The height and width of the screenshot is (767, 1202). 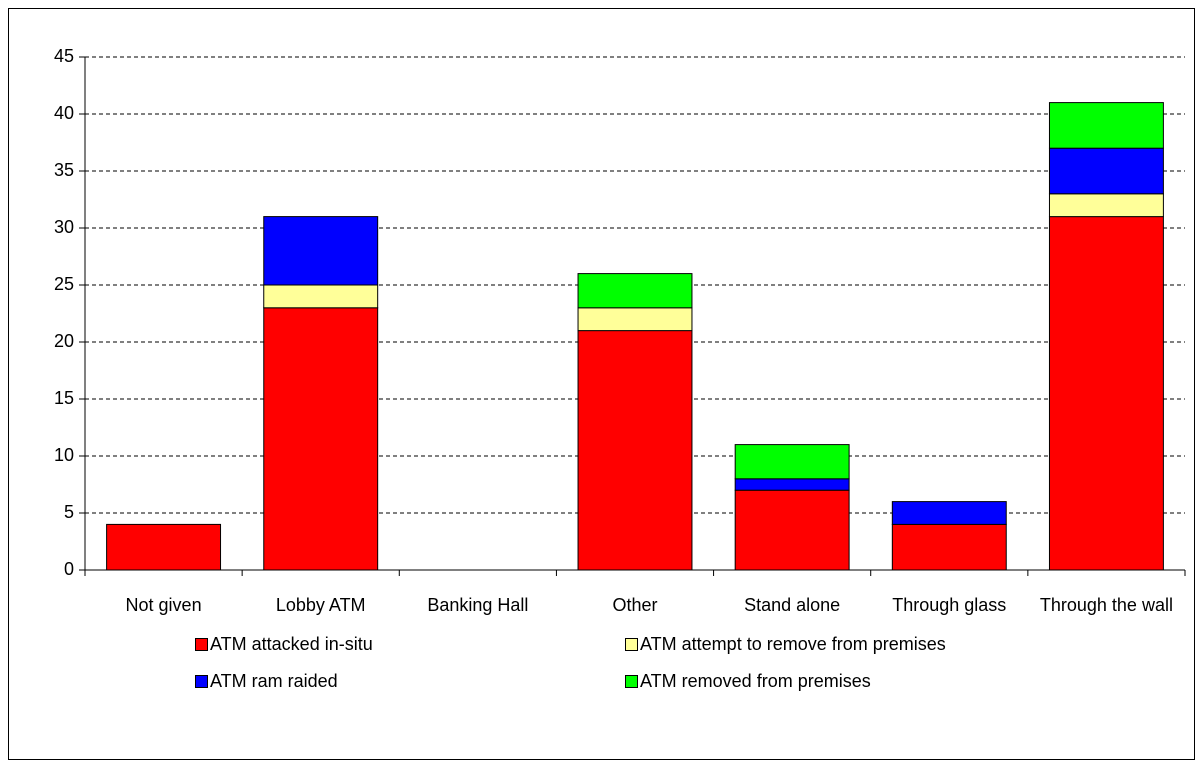 What do you see at coordinates (949, 605) in the screenshot?
I see `x-tick-label: Through glass` at bounding box center [949, 605].